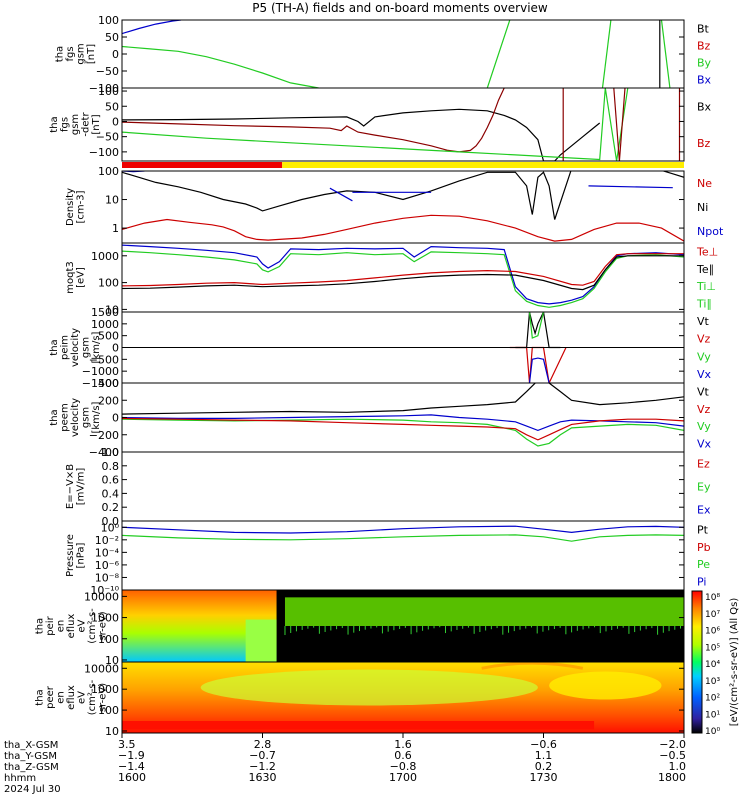 The width and height of the screenshot is (750, 800). What do you see at coordinates (131, 755) in the screenshot?
I see `x-tick-label: −1.9` at bounding box center [131, 755].